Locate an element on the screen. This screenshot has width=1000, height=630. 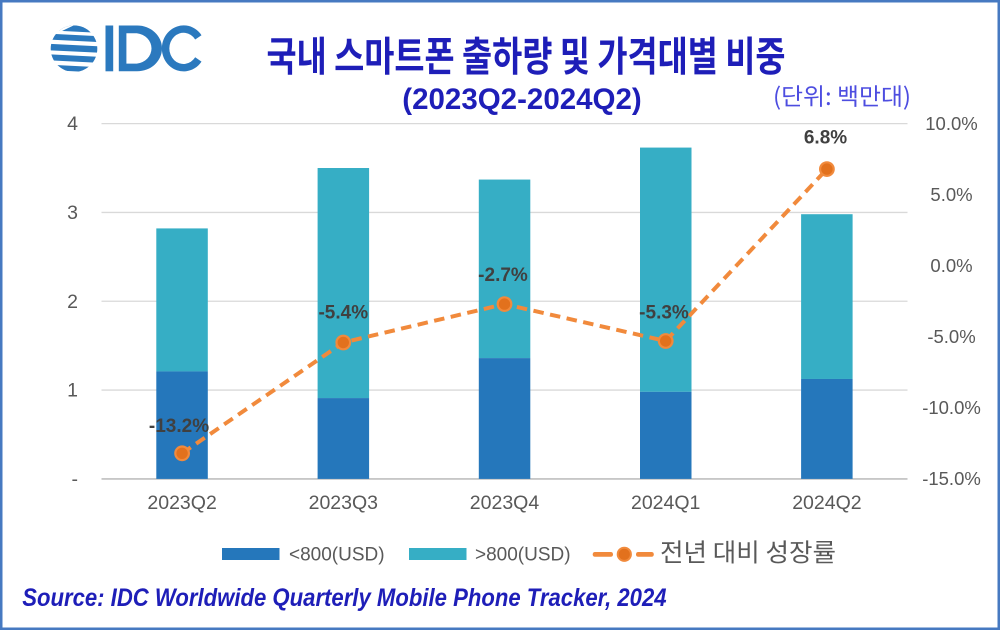
svg-text: -10.0% is located at coordinates (951, 407).